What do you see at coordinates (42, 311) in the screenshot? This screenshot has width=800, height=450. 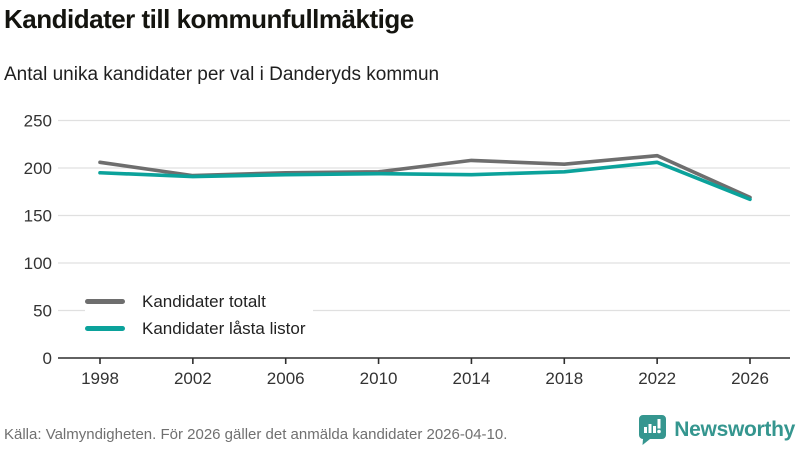 I see `svg-text: 50` at bounding box center [42, 311].